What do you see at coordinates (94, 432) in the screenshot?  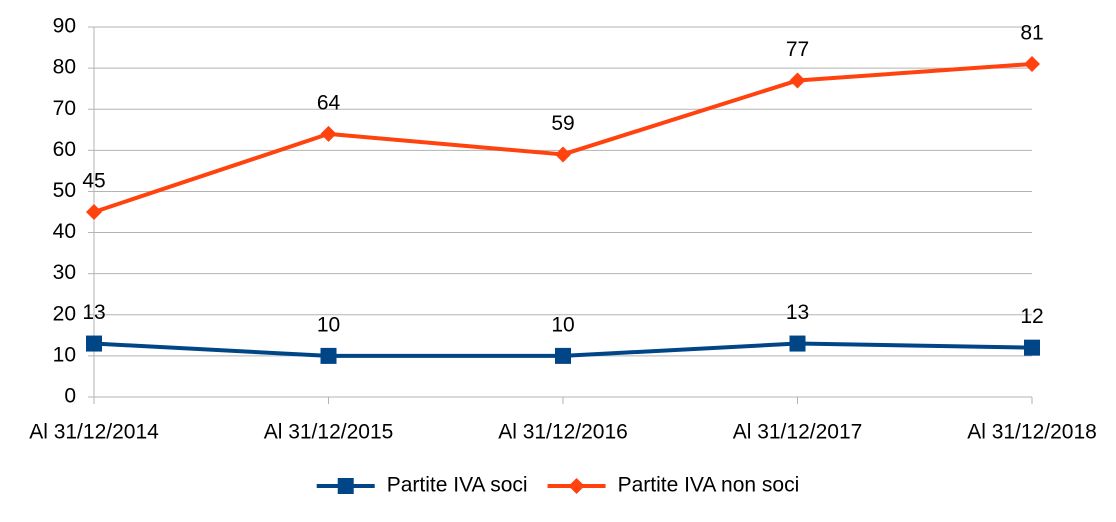 I see `x-tick-label: Al 31/12/2014` at bounding box center [94, 432].